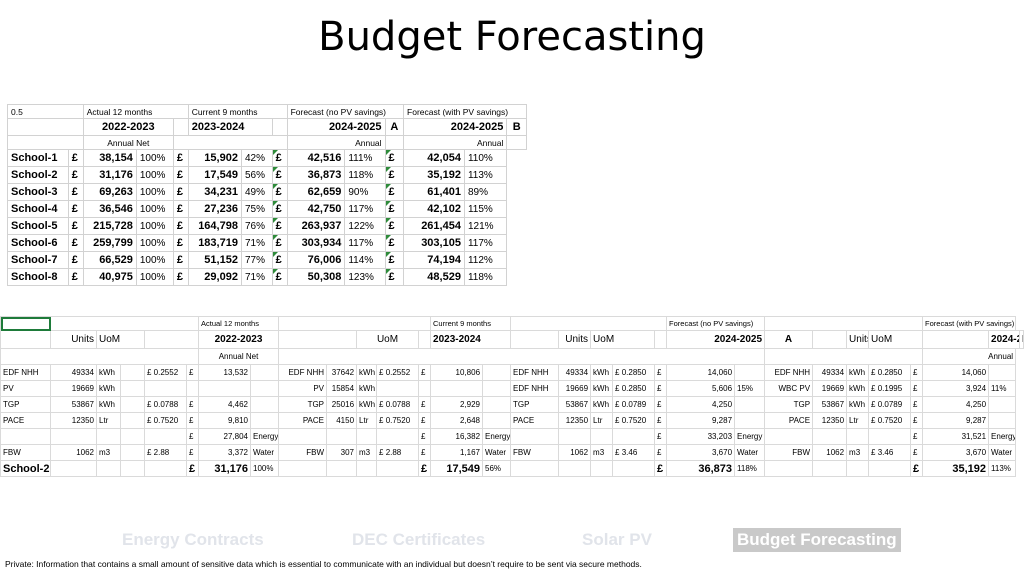 The height and width of the screenshot is (576, 1024). Describe the element at coordinates (750, 436) in the screenshot. I see `extra-value: Energy` at that location.